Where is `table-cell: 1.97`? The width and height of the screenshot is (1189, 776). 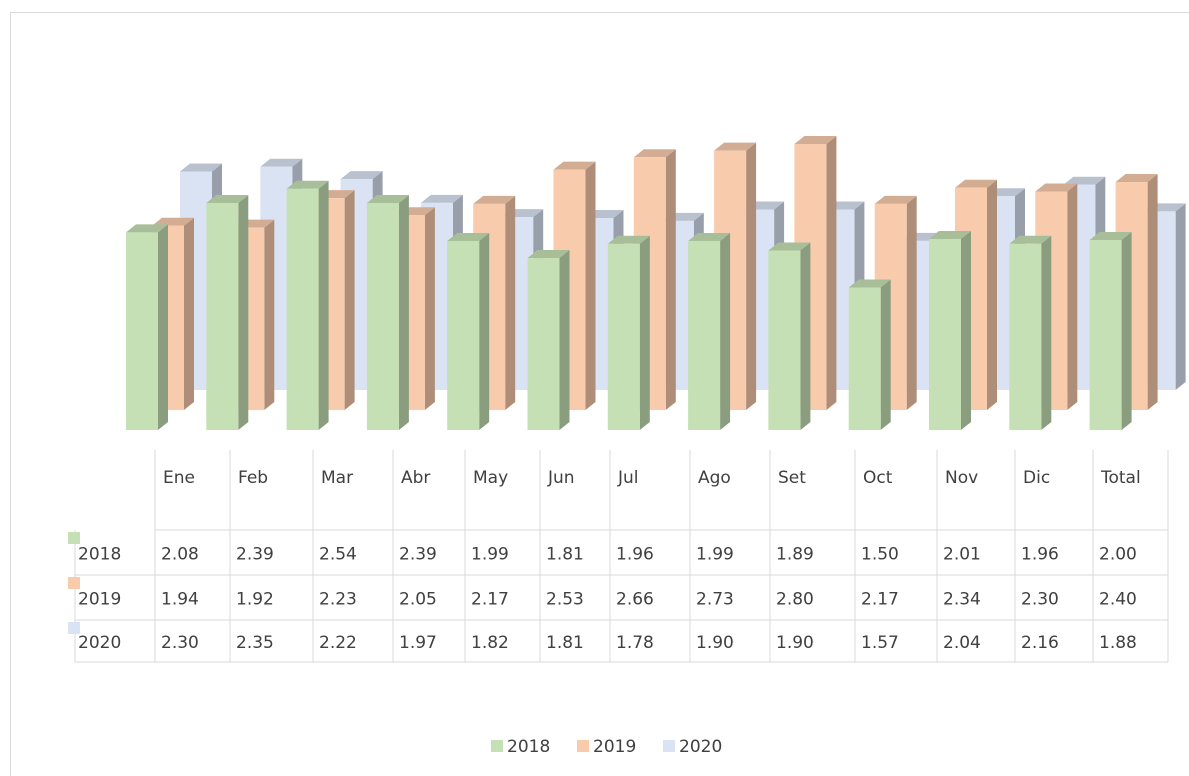 table-cell: 1.97 is located at coordinates (418, 643).